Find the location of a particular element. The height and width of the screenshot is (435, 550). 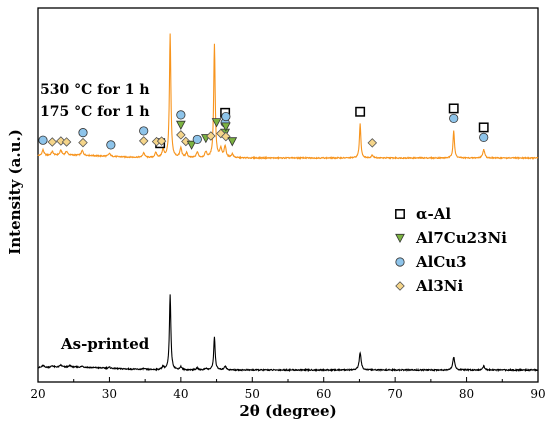

x-tick-label: 70 is located at coordinates (395, 394).